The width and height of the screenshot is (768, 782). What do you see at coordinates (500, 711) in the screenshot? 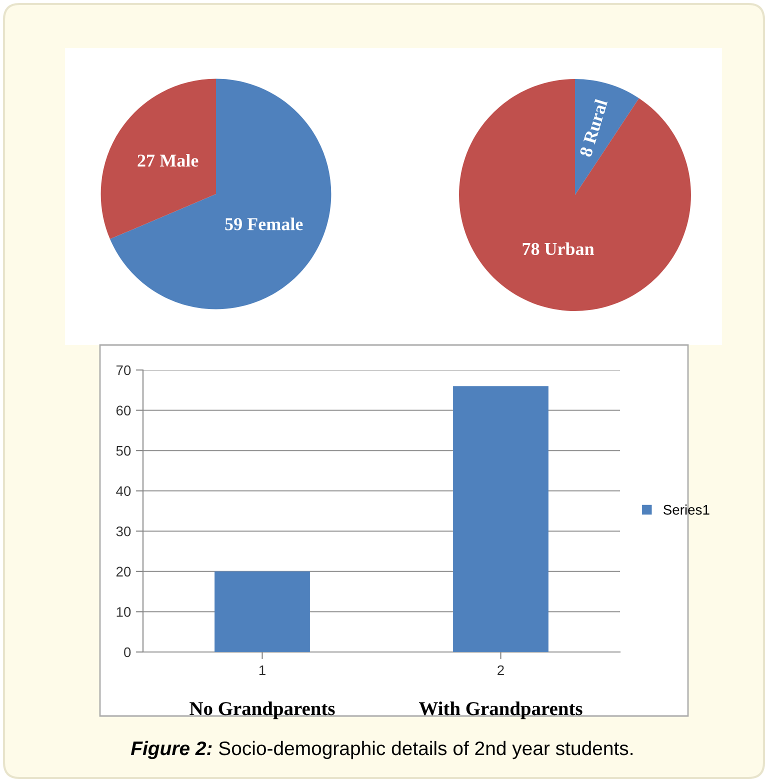
I see `text: With Grandparents` at bounding box center [500, 711].